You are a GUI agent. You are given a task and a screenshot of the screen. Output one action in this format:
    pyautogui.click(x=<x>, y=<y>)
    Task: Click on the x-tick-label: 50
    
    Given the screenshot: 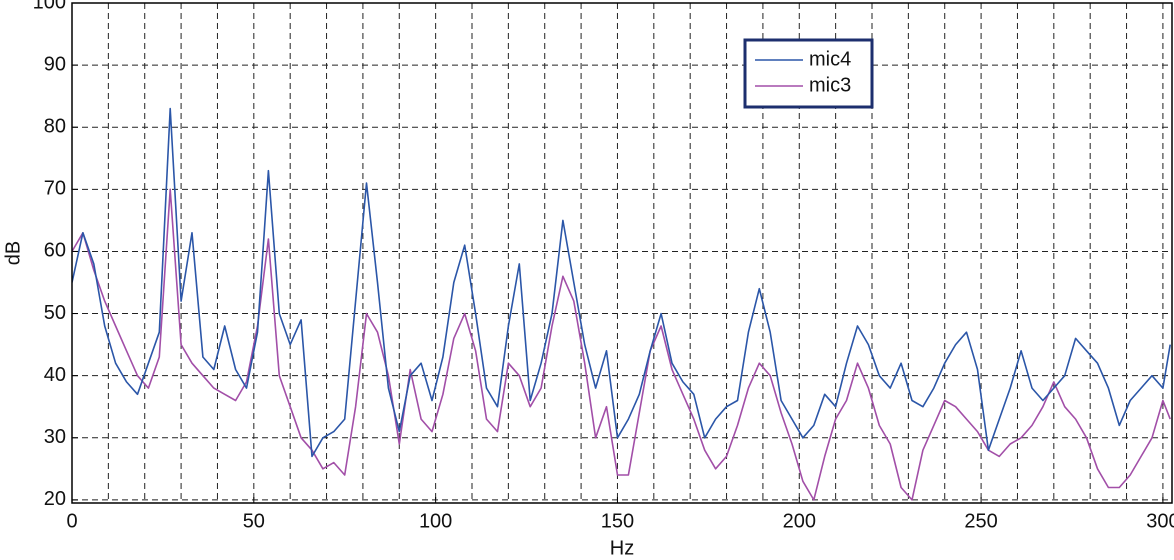 What is the action you would take?
    pyautogui.click(x=254, y=521)
    